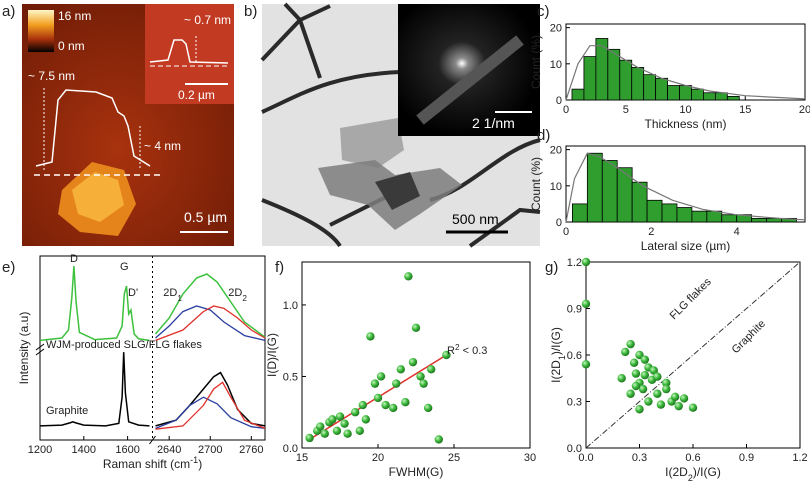 Image resolution: width=810 pixels, height=481 pixels. I want to click on inset-height: ~ 0.7 nm, so click(207, 20).